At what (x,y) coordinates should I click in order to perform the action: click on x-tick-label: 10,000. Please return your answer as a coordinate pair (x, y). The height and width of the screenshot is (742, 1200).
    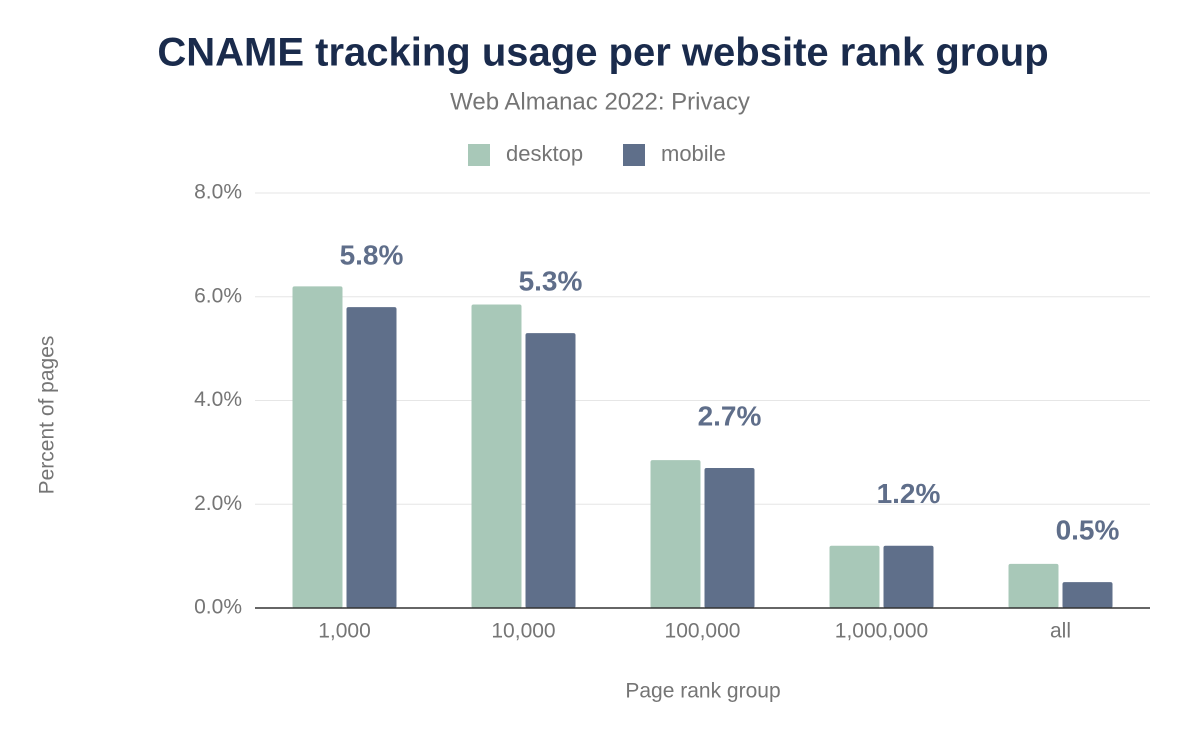
    Looking at the image, I should click on (523, 631).